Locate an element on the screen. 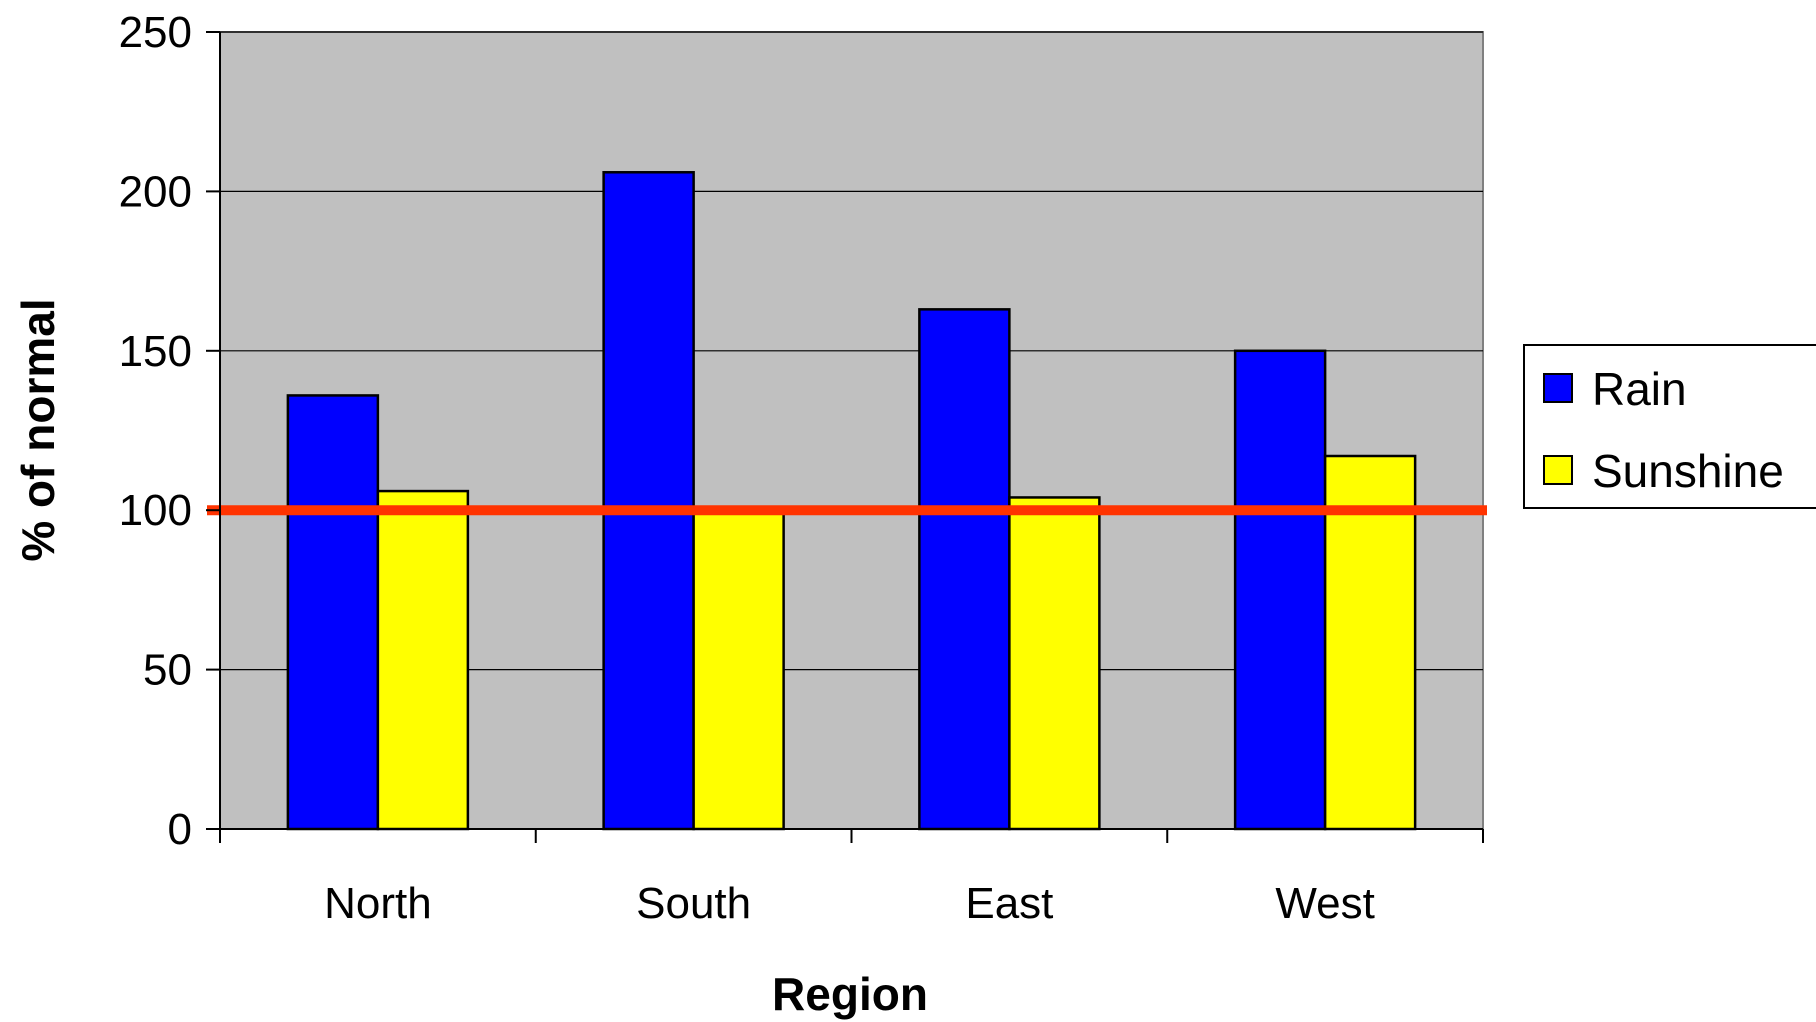  bar-sunshine-north is located at coordinates (423, 660).